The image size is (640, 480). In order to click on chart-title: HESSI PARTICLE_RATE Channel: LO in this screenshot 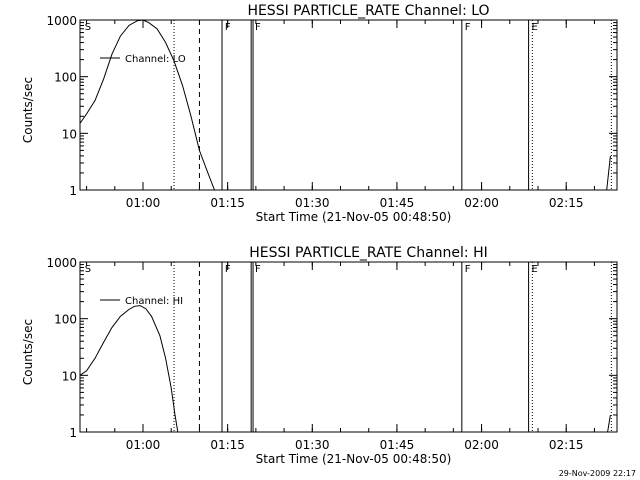, I will do `click(368, 11)`.